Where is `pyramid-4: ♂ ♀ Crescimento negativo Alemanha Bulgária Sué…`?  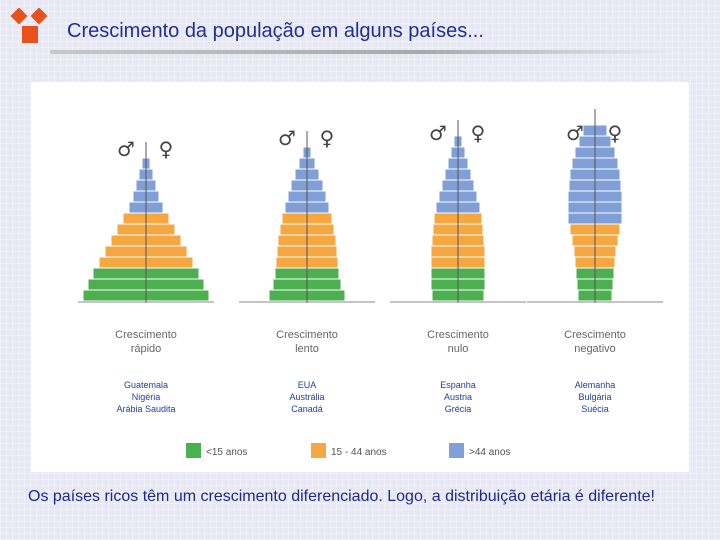
pyramid-4: ♂ ♀ Crescimento negativo Alemanha Bulgária Sué… is located at coordinates (595, 261).